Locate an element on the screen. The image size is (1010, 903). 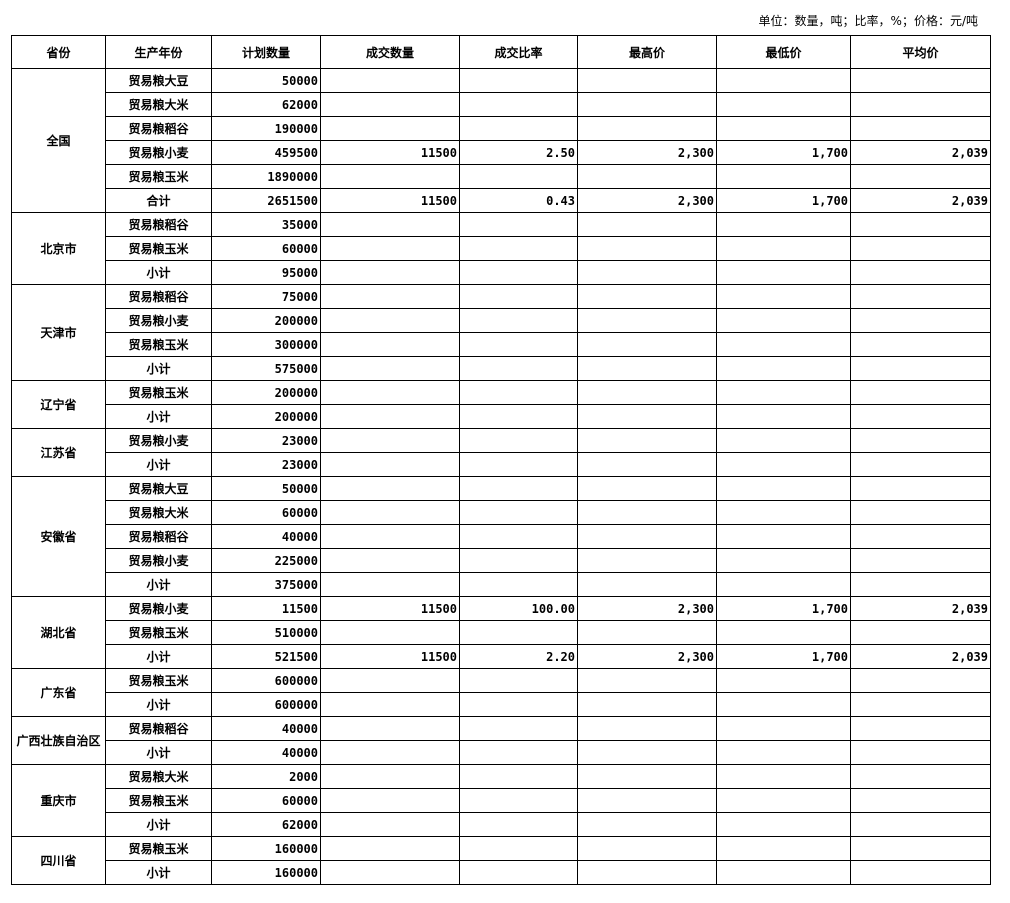
header-row: 省份 生产年份 计划数量 成交数量 成交比率 最高价 最低价 平均价 is located at coordinates (501, 52).